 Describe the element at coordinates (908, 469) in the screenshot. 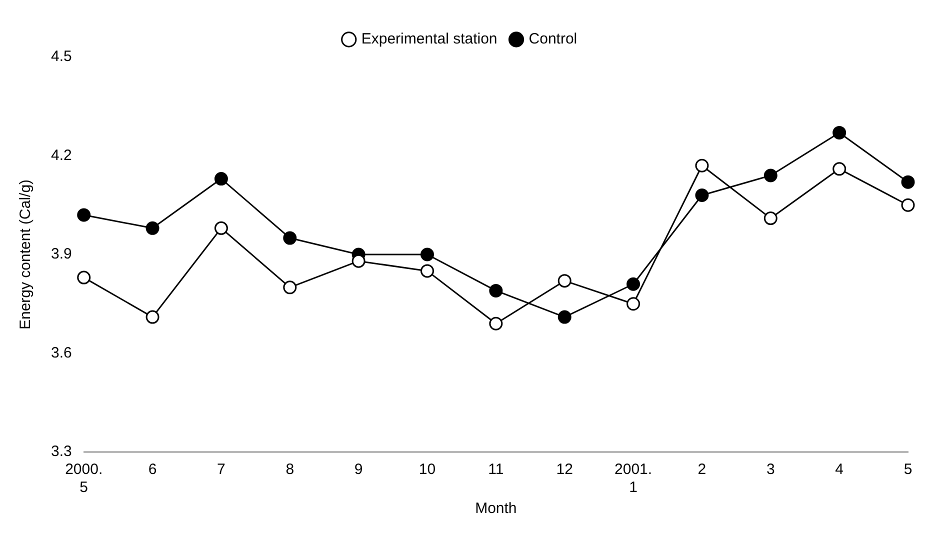

I see `x-tick-label: 5` at that location.